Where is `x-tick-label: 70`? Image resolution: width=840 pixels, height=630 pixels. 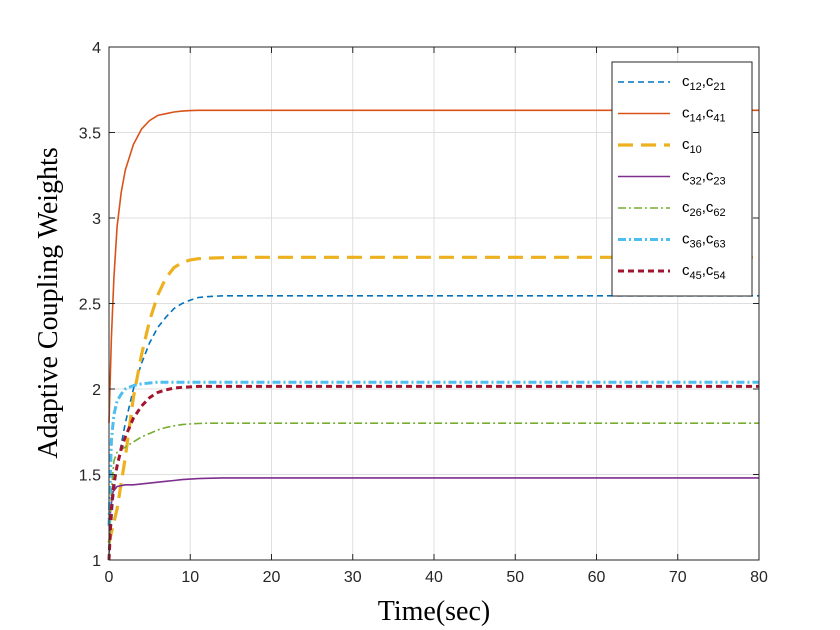
x-tick-label: 70 is located at coordinates (678, 577).